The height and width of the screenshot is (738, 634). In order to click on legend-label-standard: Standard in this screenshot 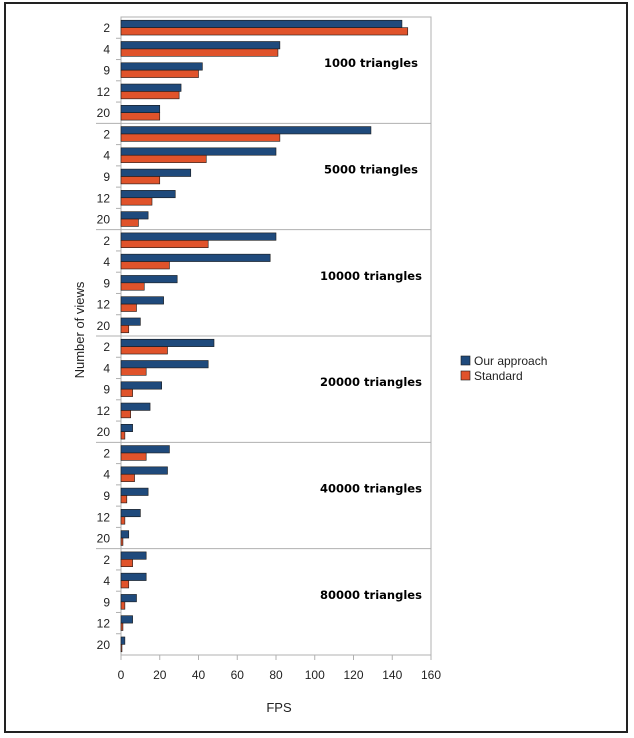, I will do `click(498, 376)`.